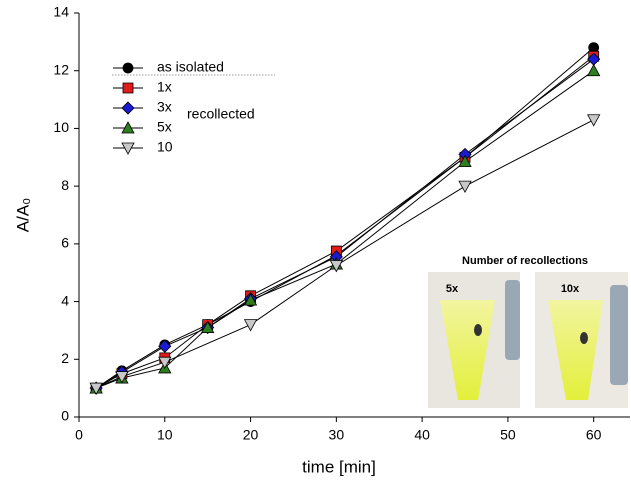 The image size is (631, 491). Describe the element at coordinates (61, 69) in the screenshot. I see `y-tick-label: 12` at that location.